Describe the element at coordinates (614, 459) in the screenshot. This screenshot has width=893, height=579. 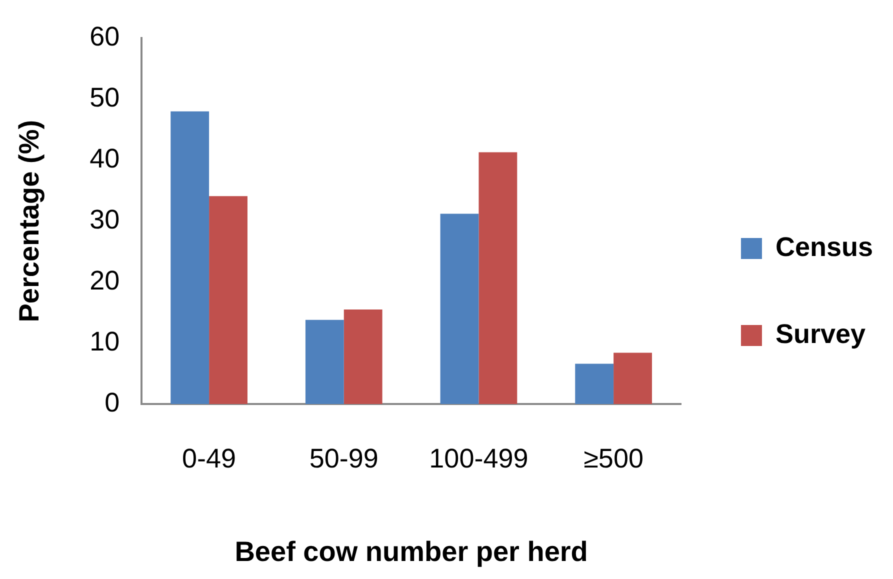
I see `x-tick-label: ≥500` at that location.